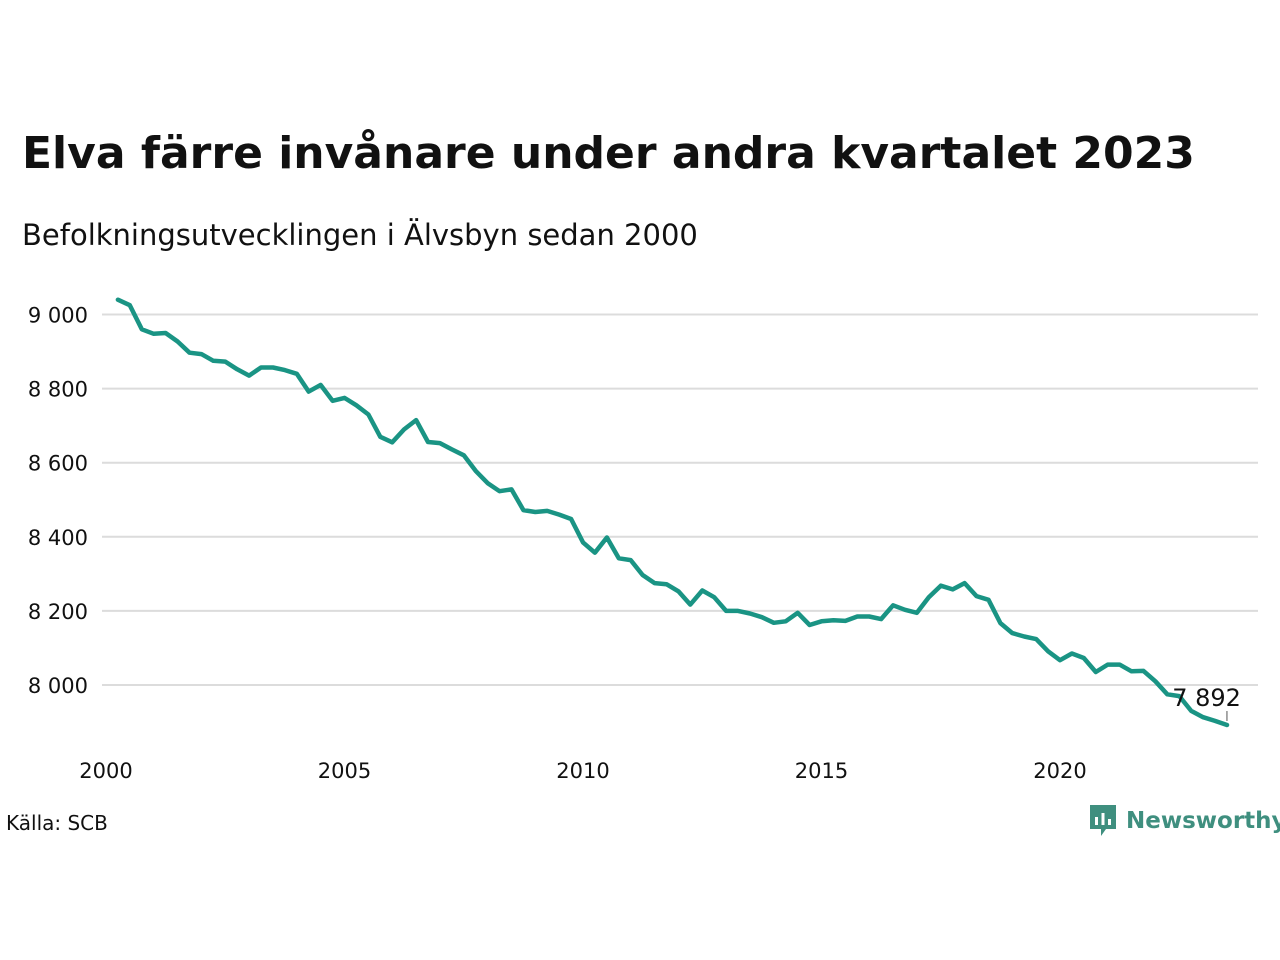 The height and width of the screenshot is (960, 1280). What do you see at coordinates (58, 316) in the screenshot?
I see `y-tick-label: 9 000` at bounding box center [58, 316].